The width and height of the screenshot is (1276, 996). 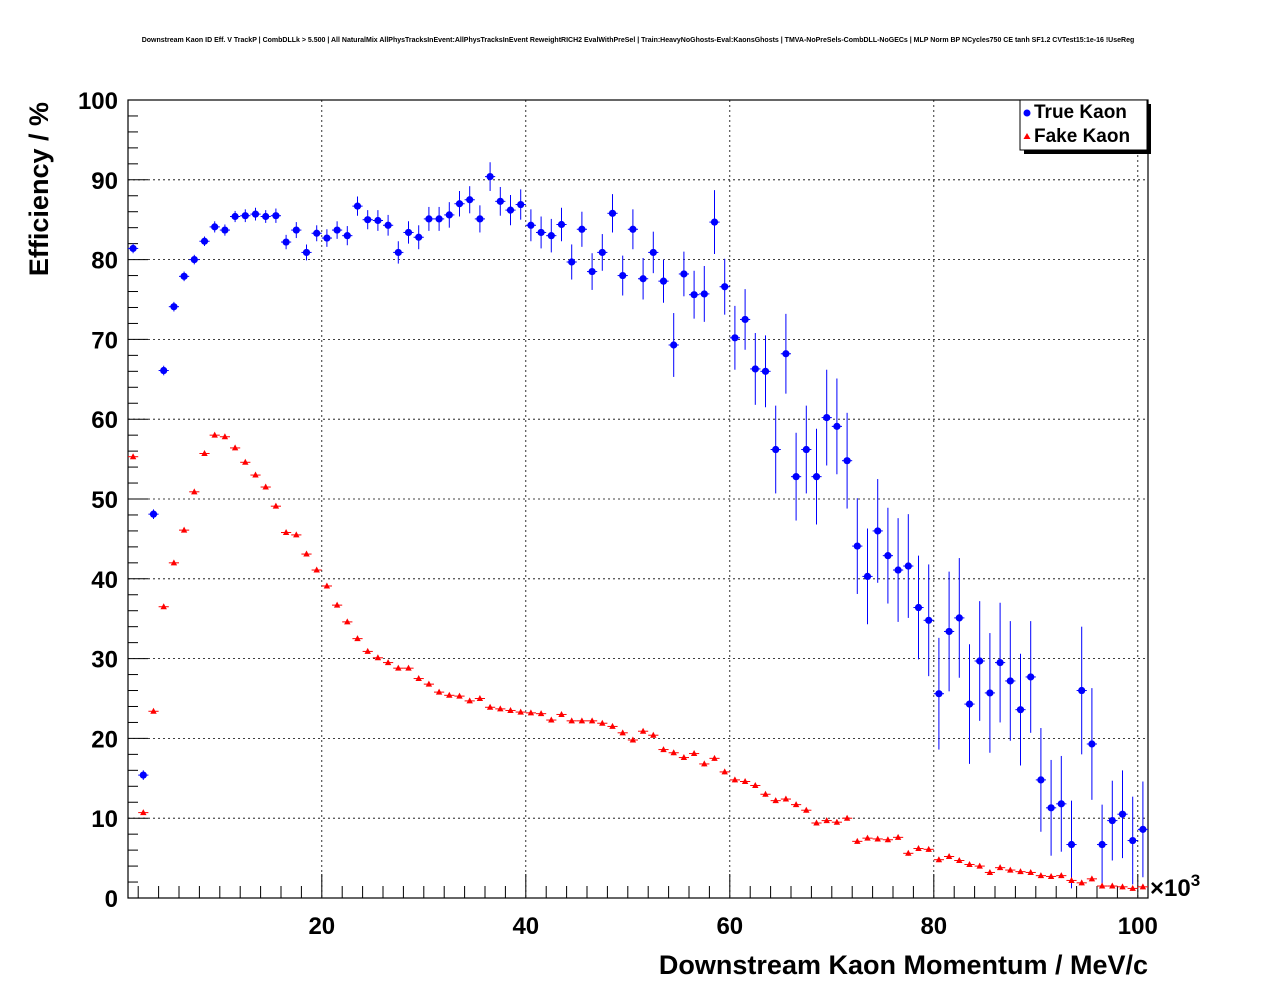 I want to click on legend-label-fake-kaon: Fake Kaon, so click(x=1082, y=136).